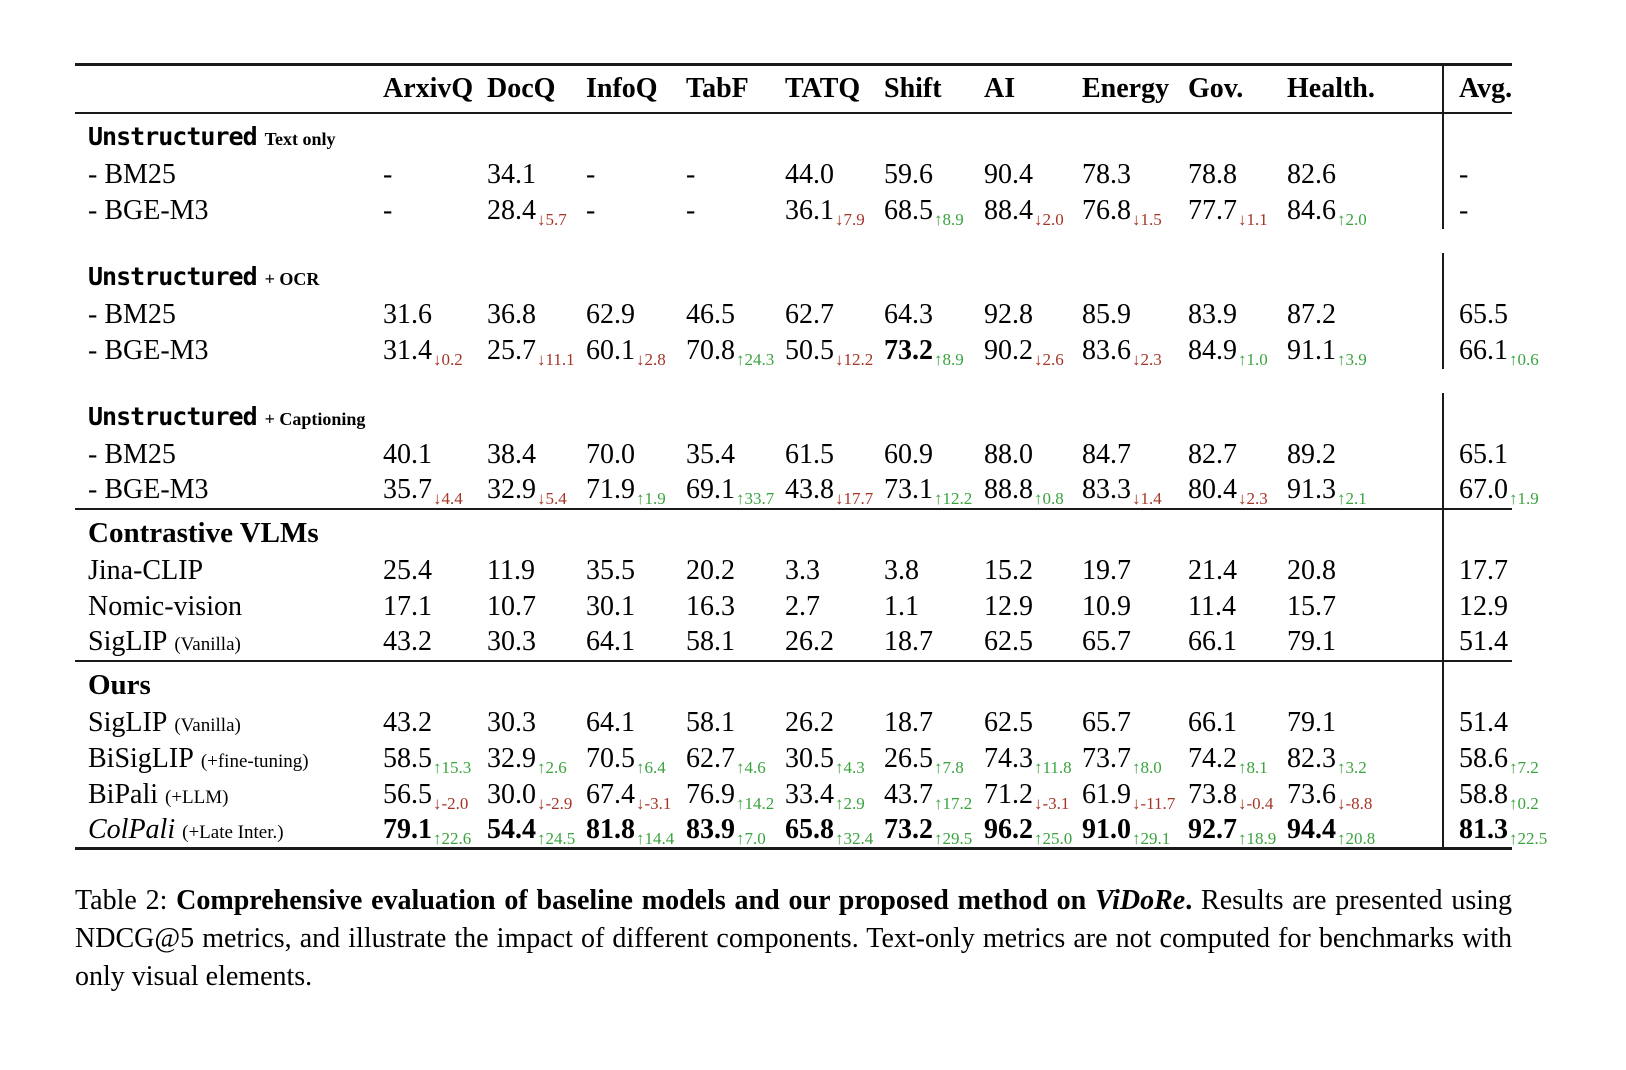 This screenshot has width=1626, height=1070. Describe the element at coordinates (1033, 351) in the screenshot. I see `metric-cell: 90.2↓2.6` at that location.